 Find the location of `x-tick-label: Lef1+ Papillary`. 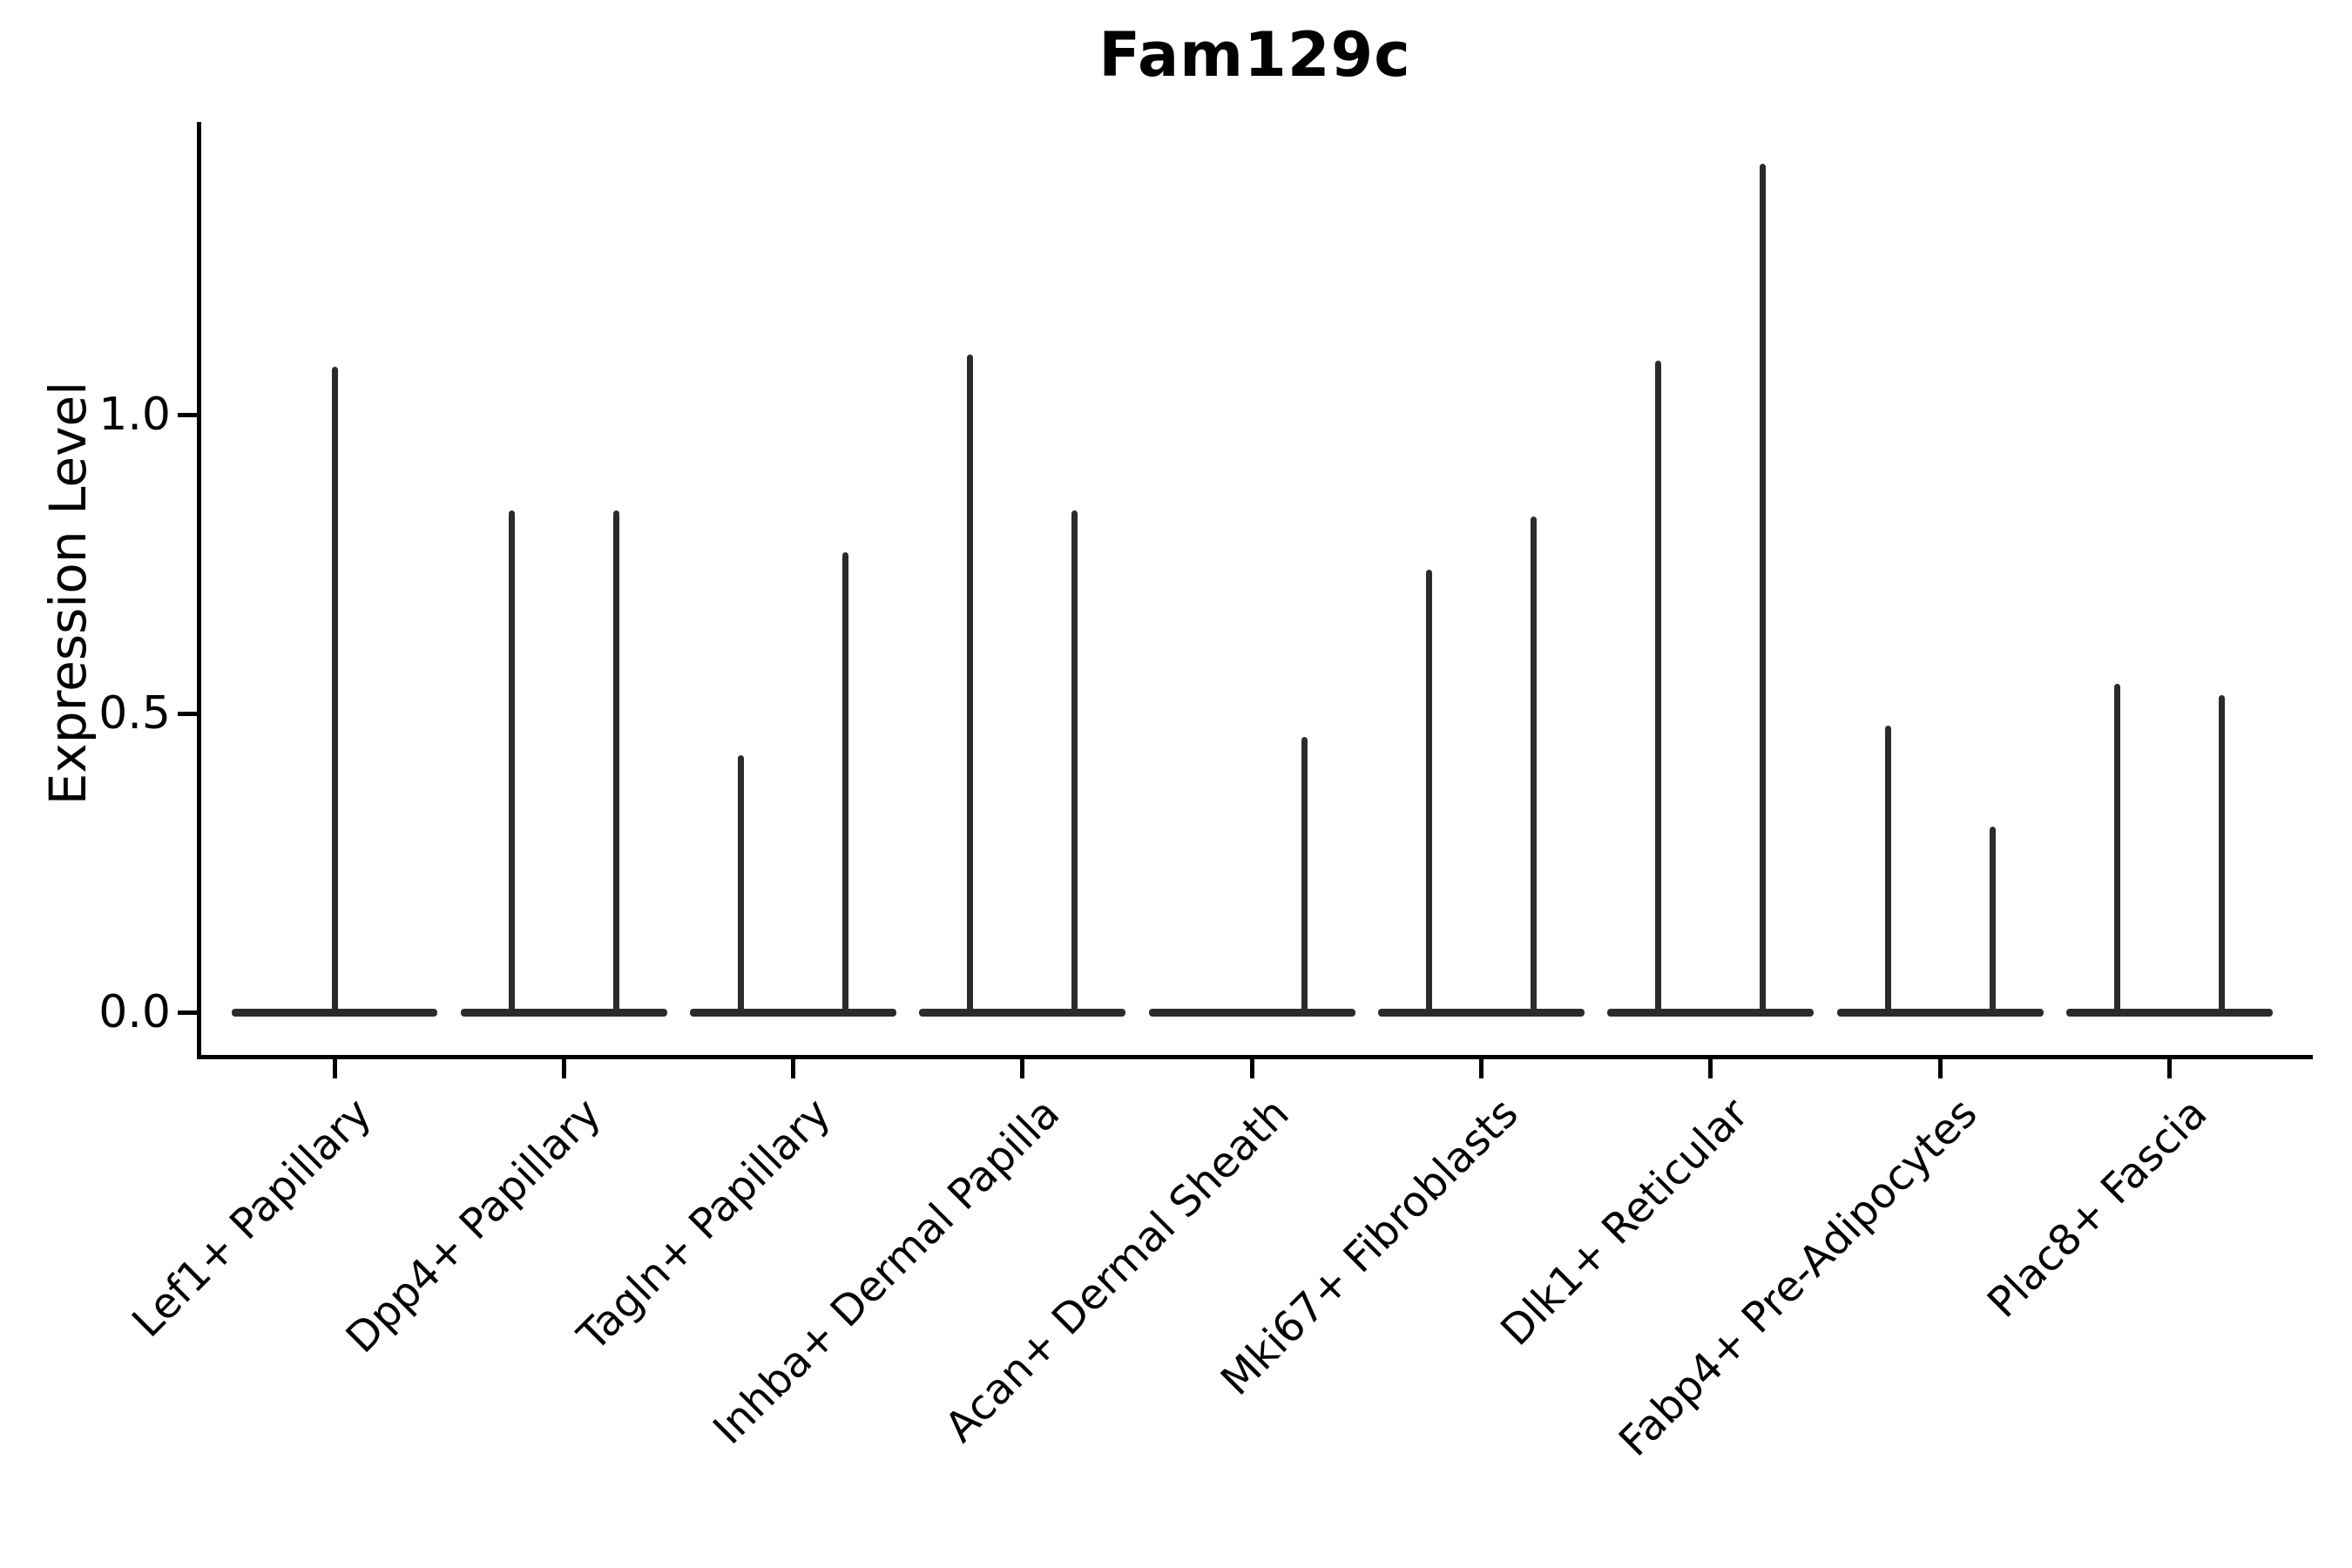

x-tick-label: Lef1+ Papillary is located at coordinates (252, 1218).